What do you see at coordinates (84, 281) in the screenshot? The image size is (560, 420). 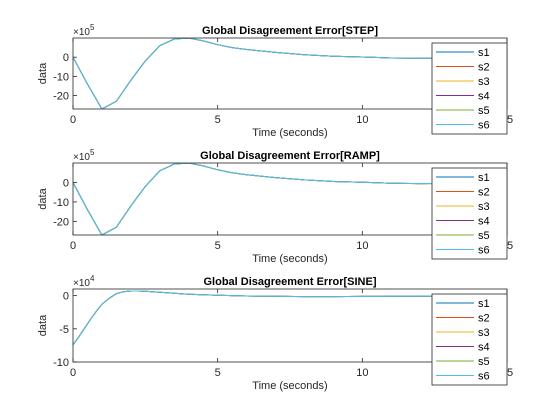 I see `y-exponent-label: ×10⁴` at bounding box center [84, 281].